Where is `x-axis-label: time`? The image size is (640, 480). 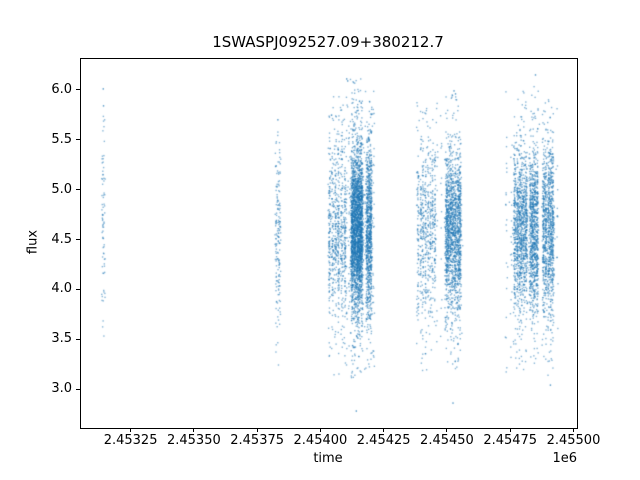 x-axis-label: time is located at coordinates (328, 458).